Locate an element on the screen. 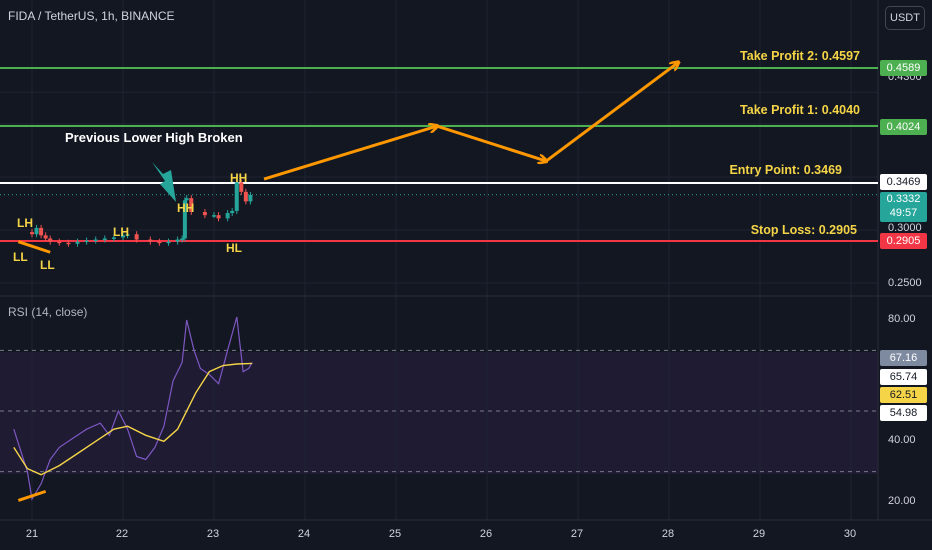 The height and width of the screenshot is (550, 932). rsi-line is located at coordinates (133, 408).